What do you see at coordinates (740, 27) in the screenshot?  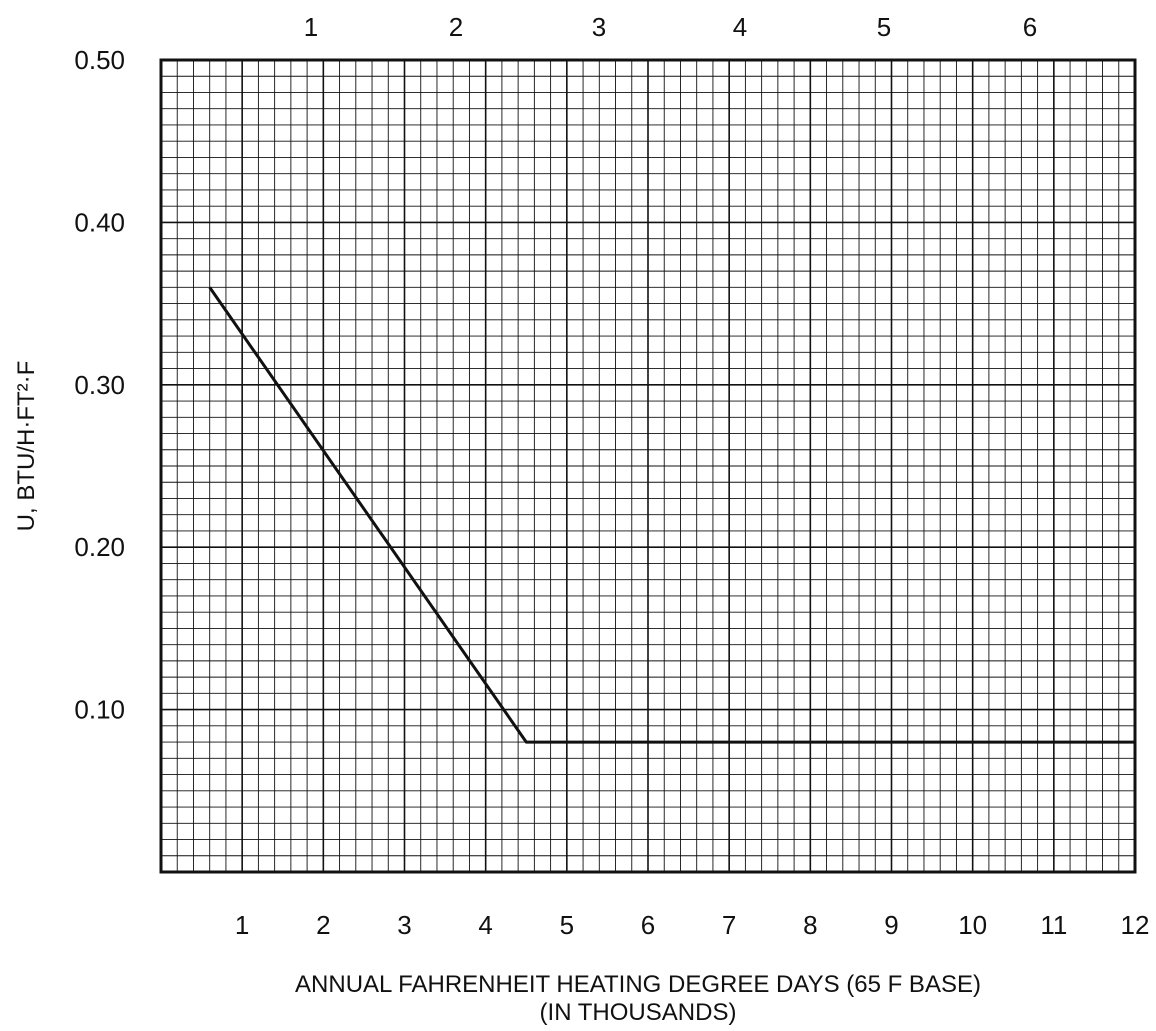 I see `top-axis-tick-label: 4` at bounding box center [740, 27].